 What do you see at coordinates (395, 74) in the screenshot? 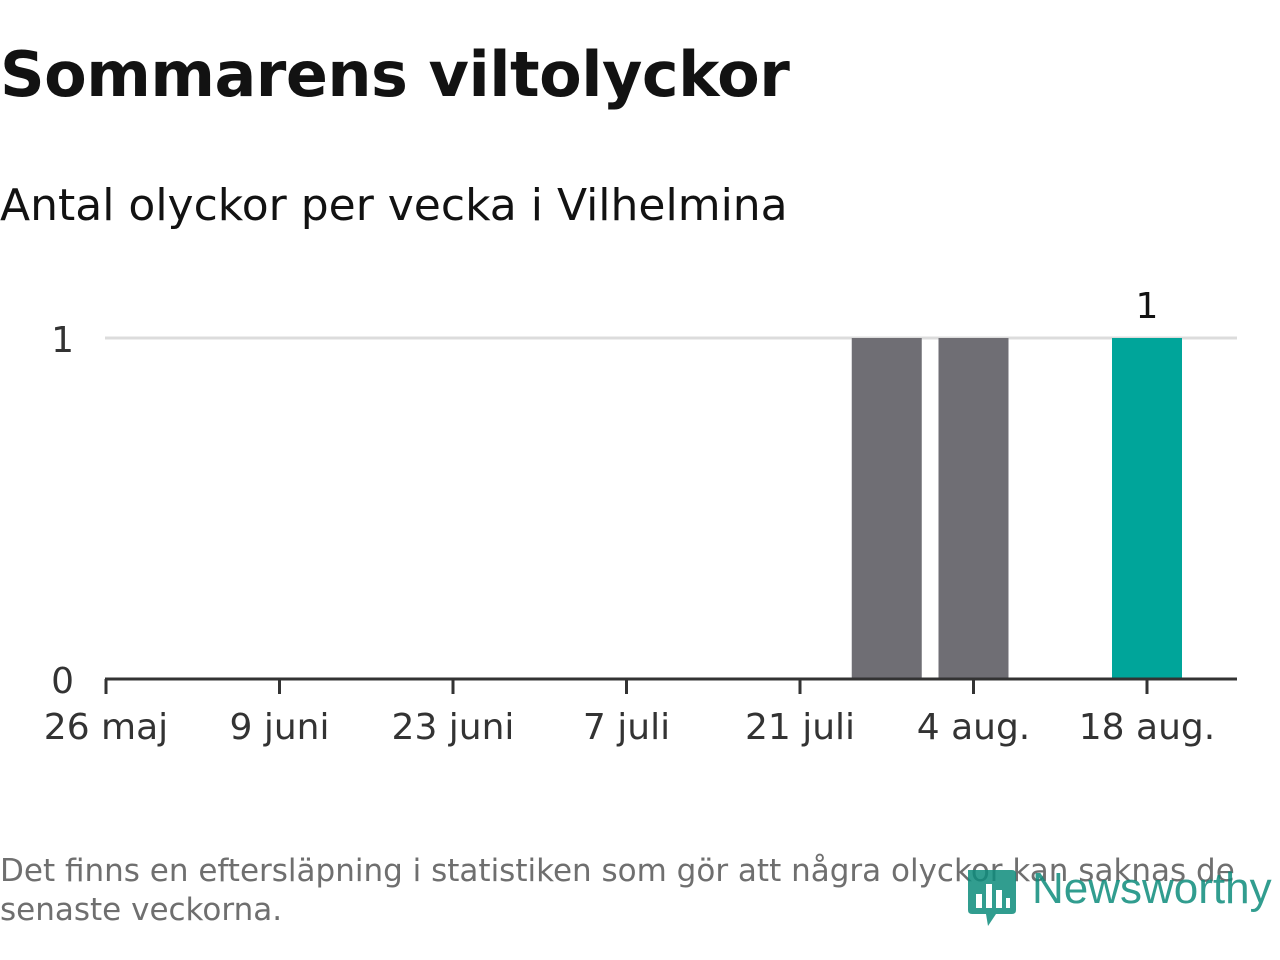
I see `chart-title: Sommarens viltolyckor` at bounding box center [395, 74].